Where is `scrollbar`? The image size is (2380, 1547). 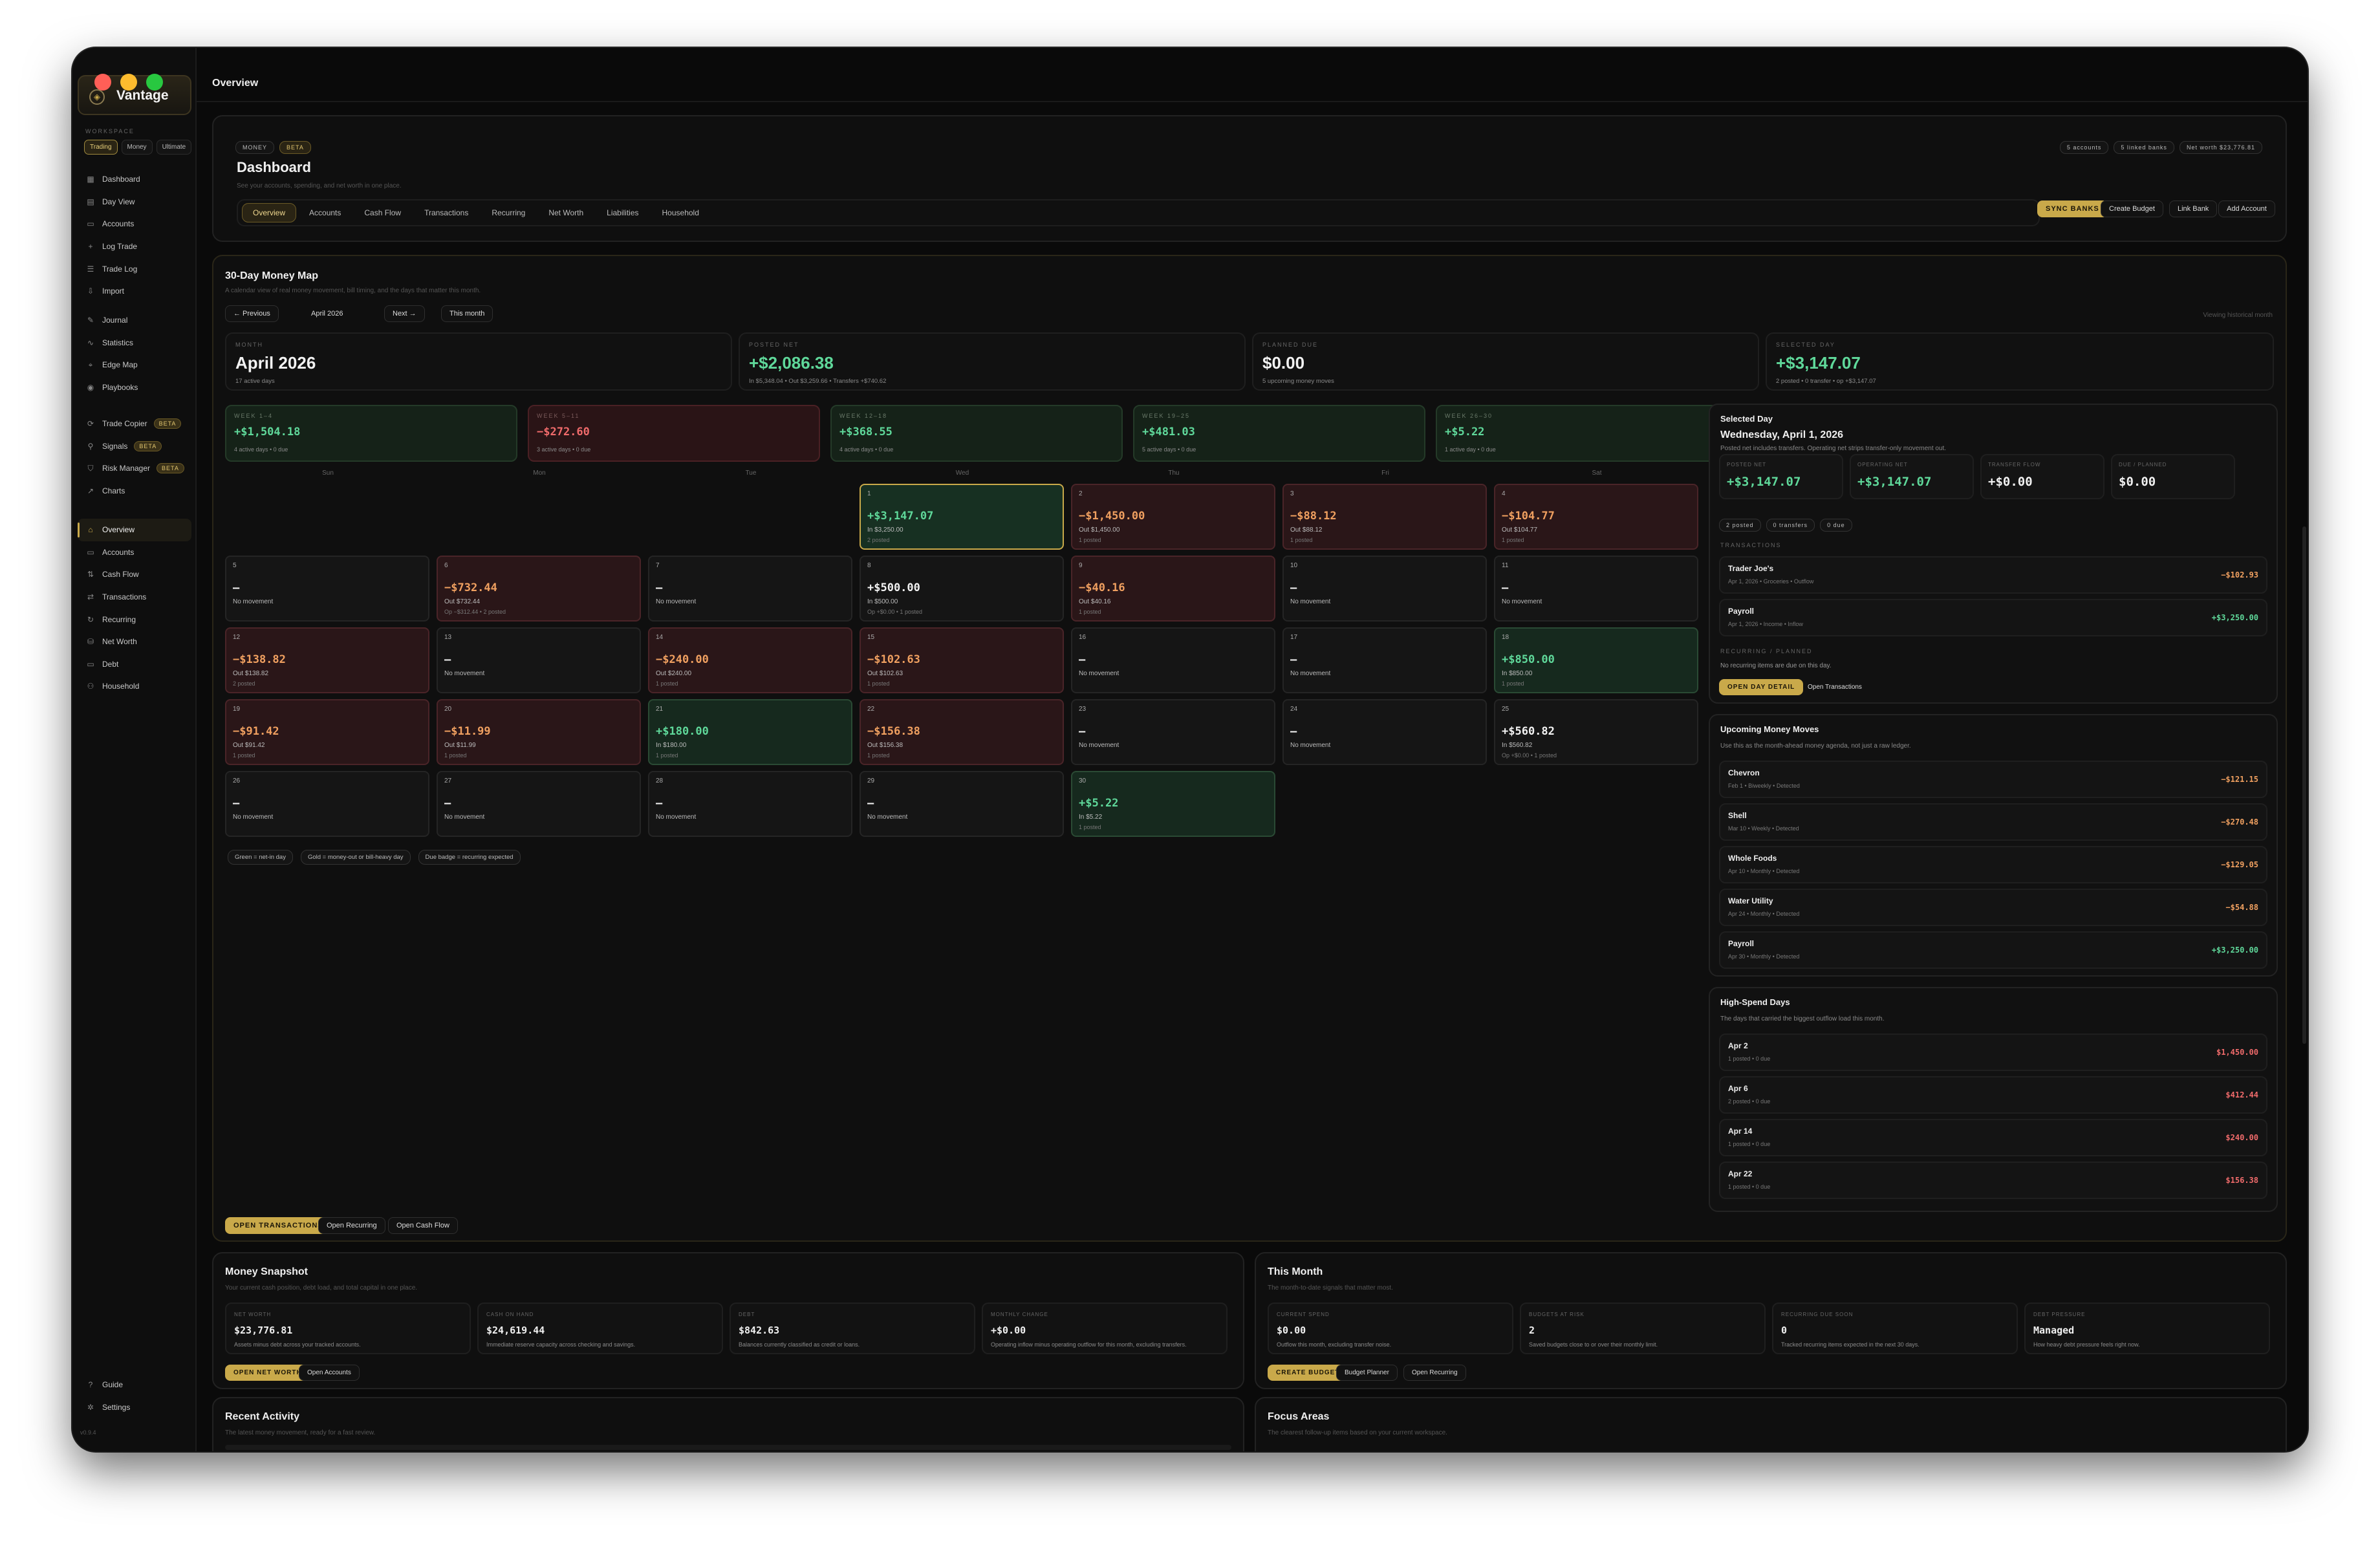 scrollbar is located at coordinates (2304, 785).